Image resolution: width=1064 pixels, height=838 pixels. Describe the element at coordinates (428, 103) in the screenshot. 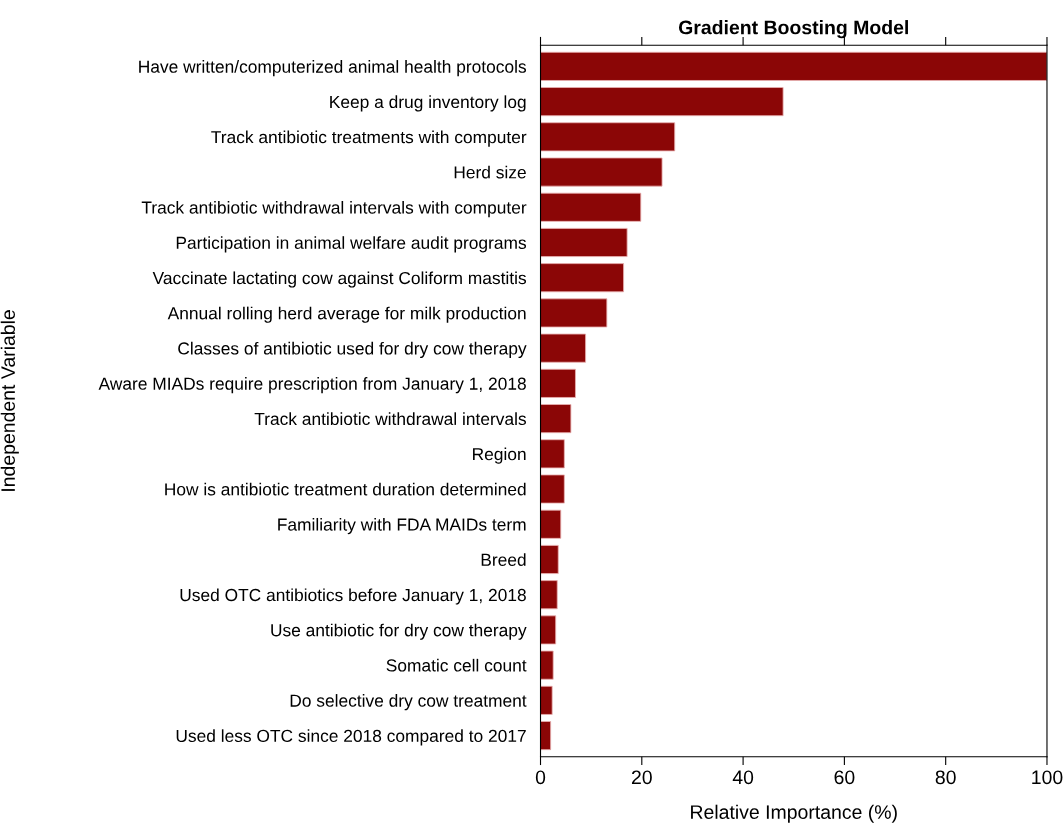

I see `y-tick-label: Keep a drug inventory log` at that location.